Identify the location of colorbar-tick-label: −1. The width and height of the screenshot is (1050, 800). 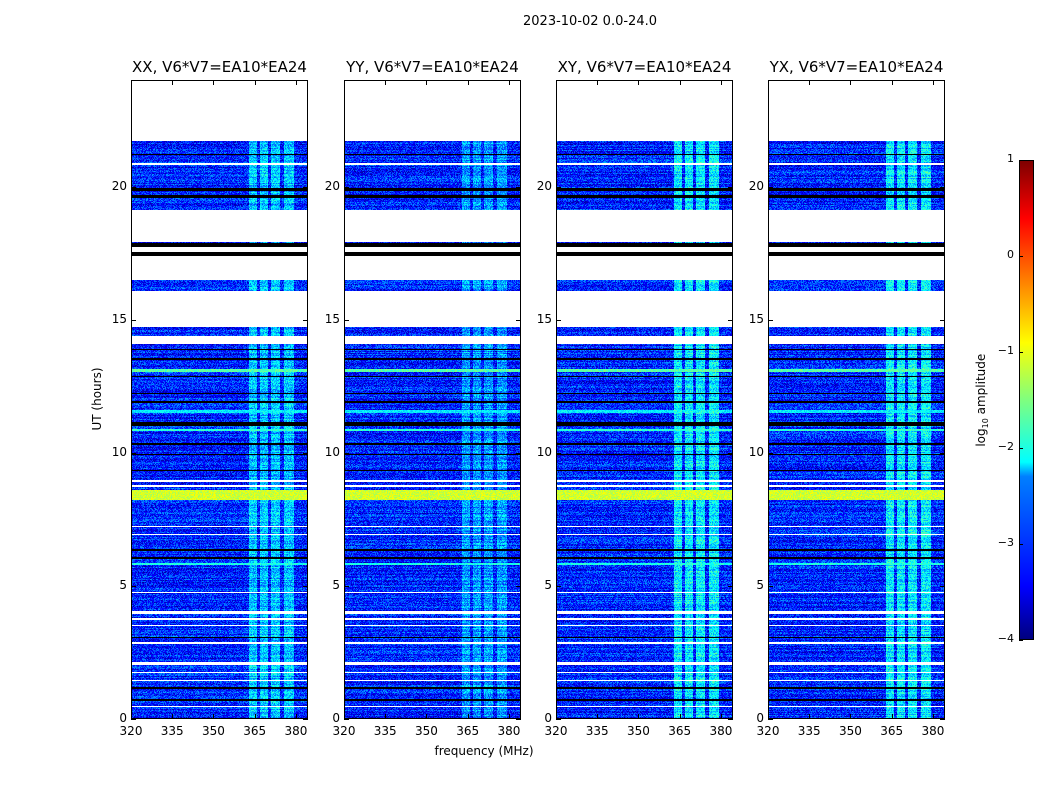
(1005, 350).